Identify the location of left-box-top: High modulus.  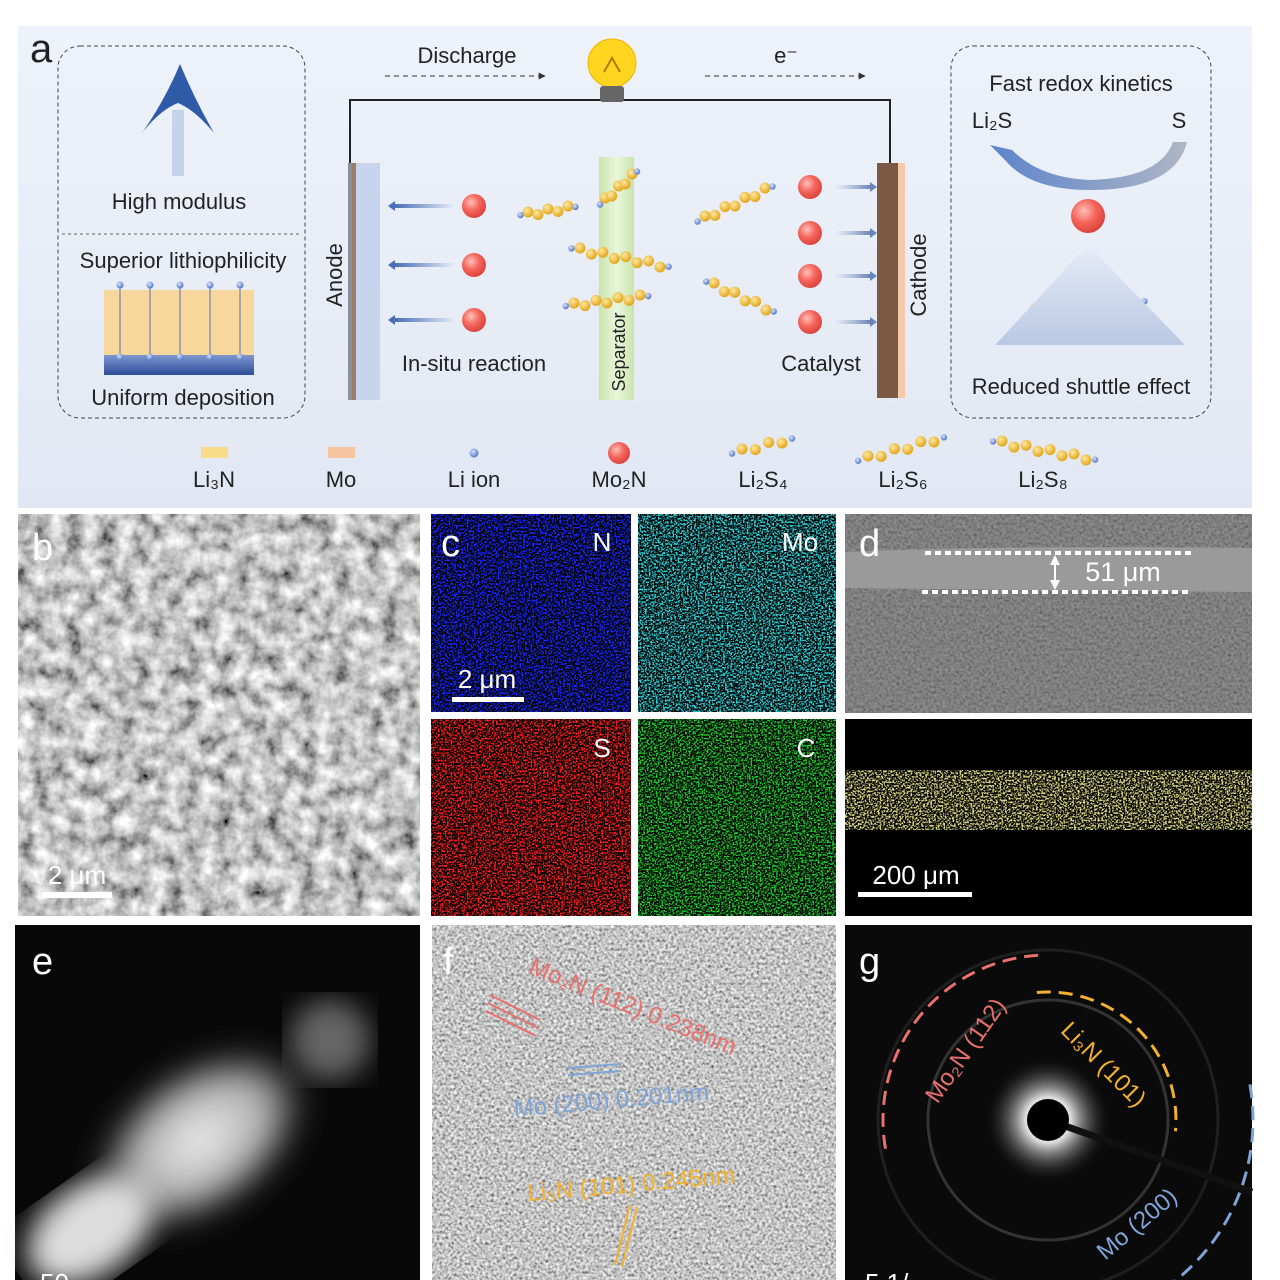
(179, 201).